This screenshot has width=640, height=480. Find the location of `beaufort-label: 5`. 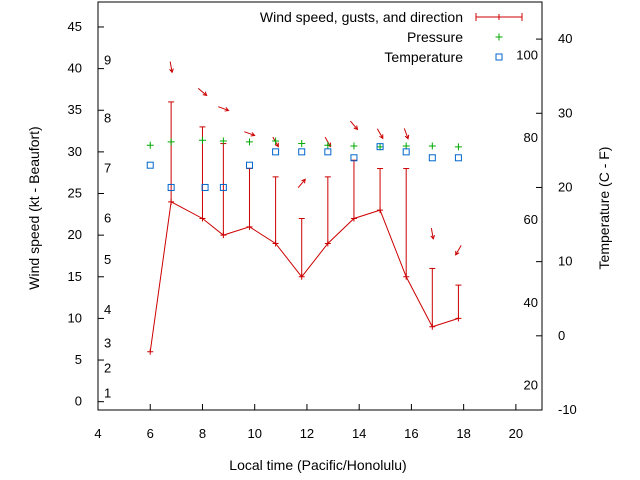

beaufort-label: 5 is located at coordinates (107, 259).